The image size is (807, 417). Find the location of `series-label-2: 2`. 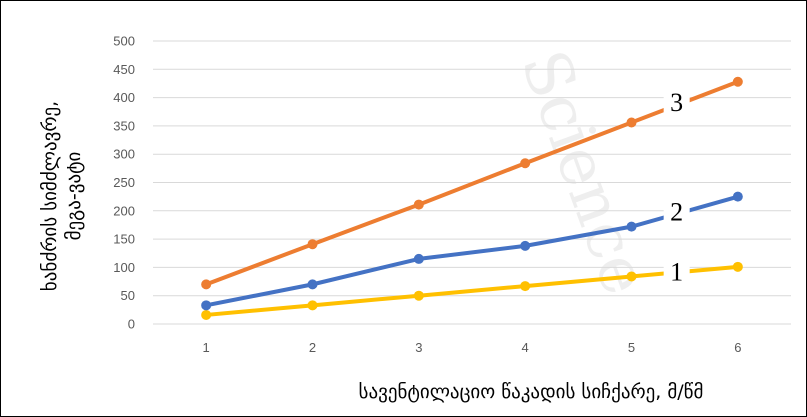

series-label-2: 2 is located at coordinates (676, 212).